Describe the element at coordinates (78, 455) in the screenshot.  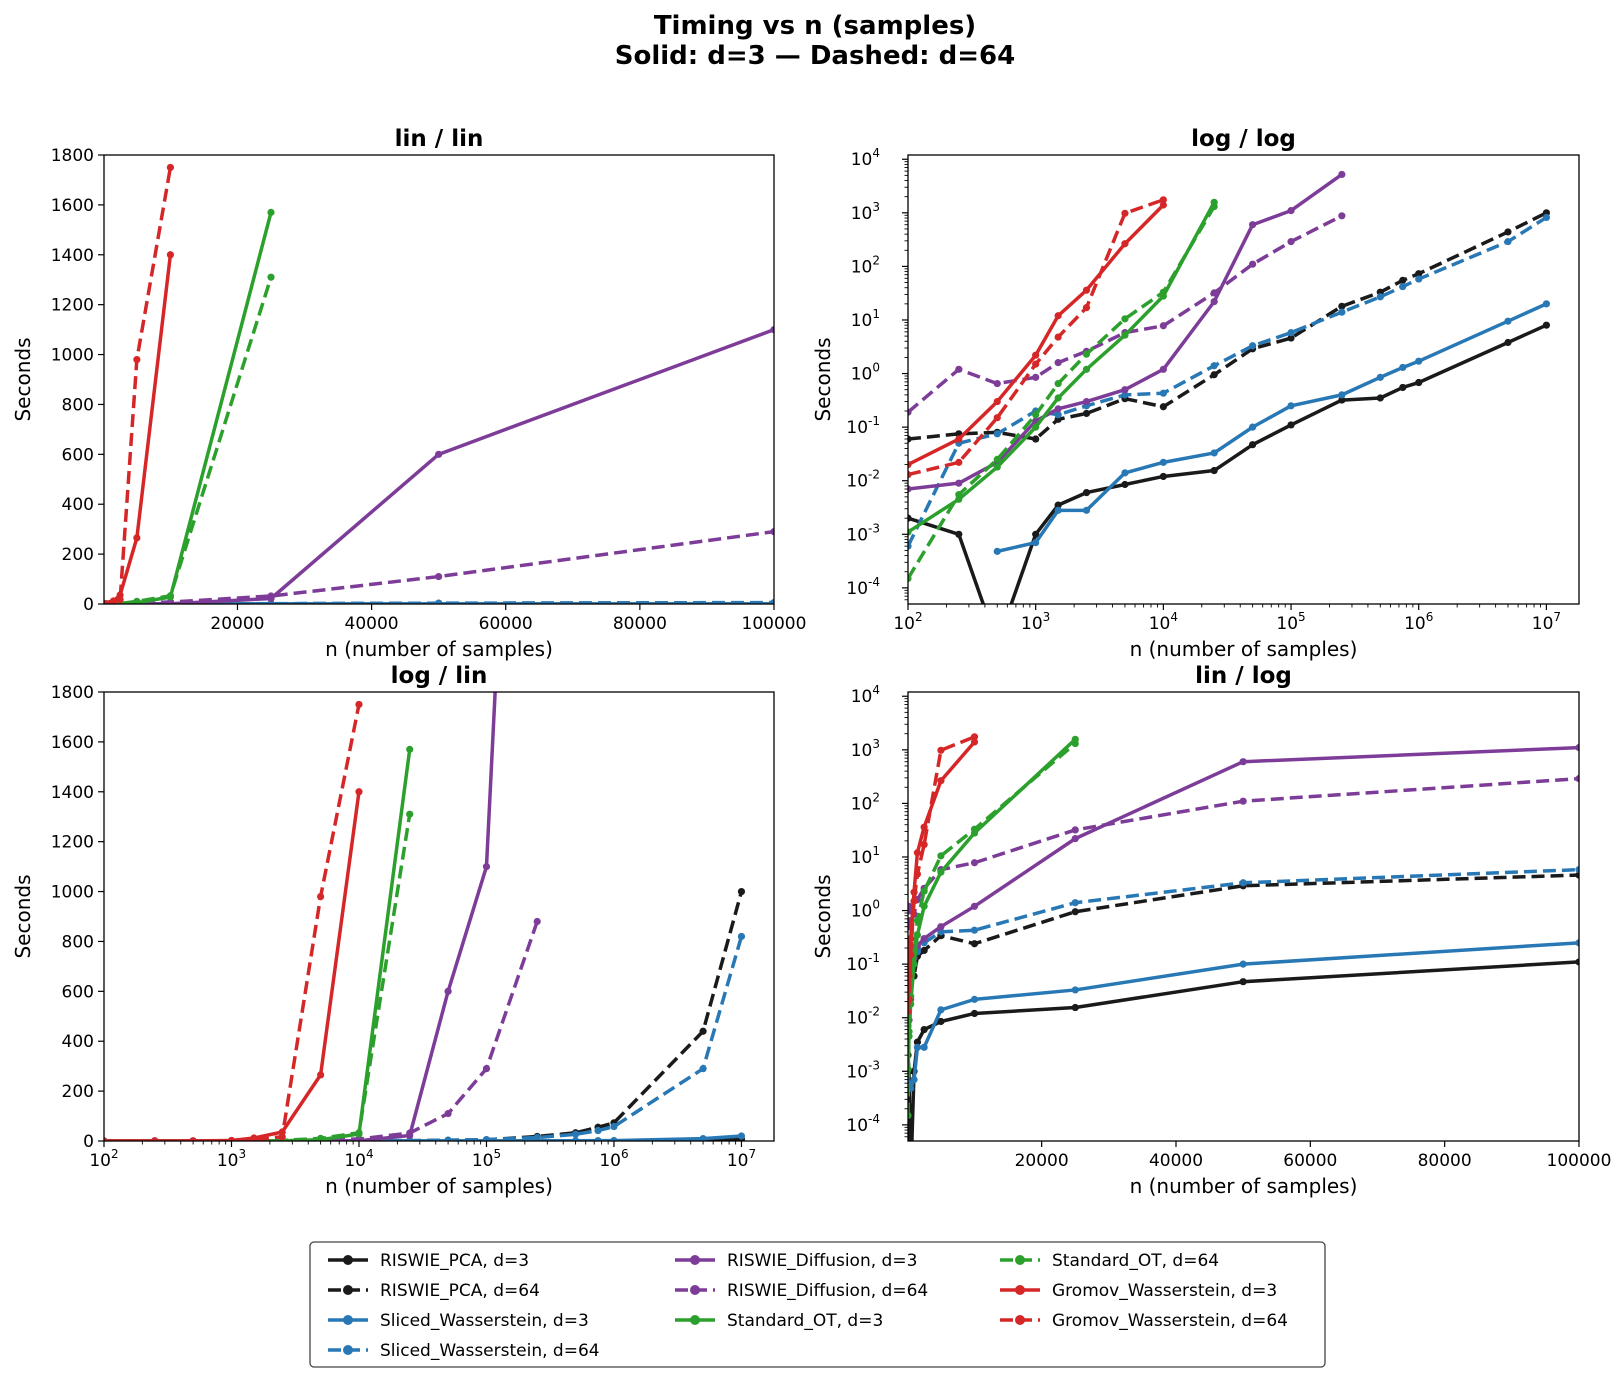
I see `y-tick-label: 600` at that location.